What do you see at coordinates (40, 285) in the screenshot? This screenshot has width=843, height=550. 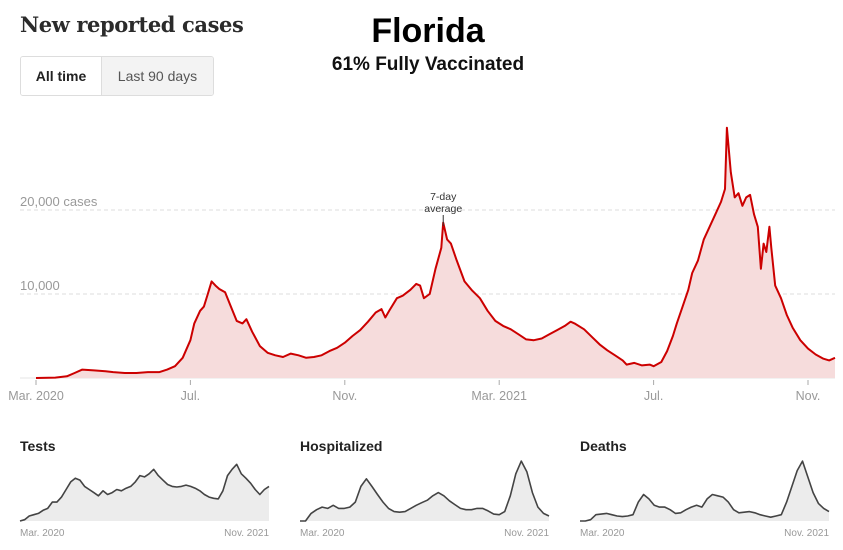 I see `y-axis-label: 10,000` at bounding box center [40, 285].